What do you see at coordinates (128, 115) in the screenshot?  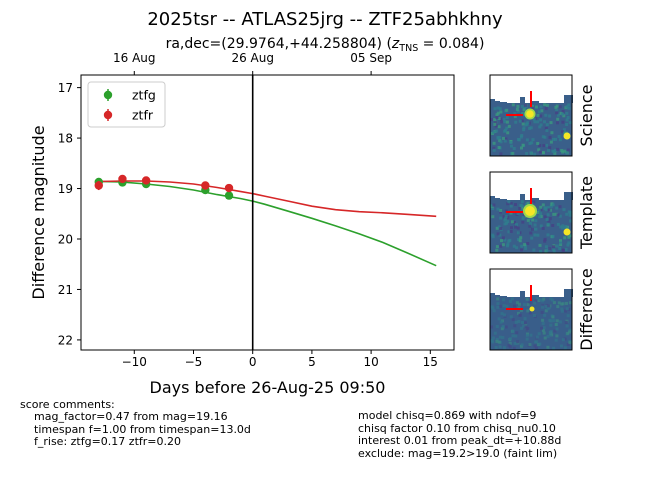 I see `legend-item-ztfr: ztfr` at bounding box center [128, 115].